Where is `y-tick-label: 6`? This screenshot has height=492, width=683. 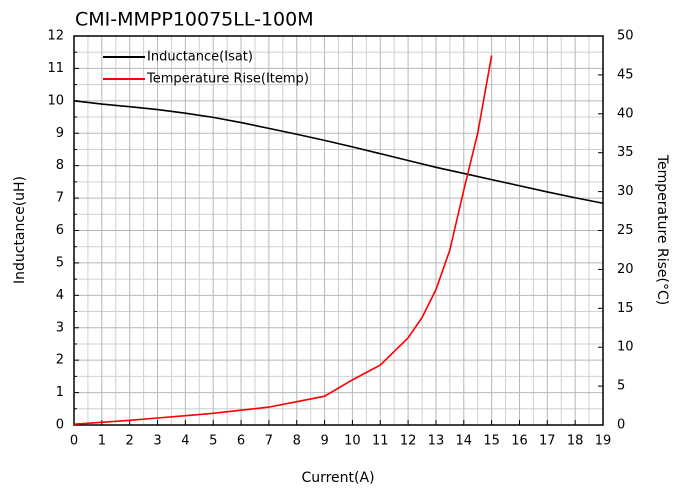
y-tick-label: 6 is located at coordinates (60, 230).